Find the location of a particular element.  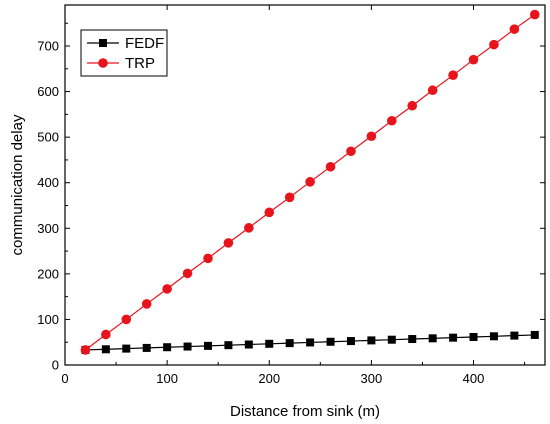

y-tick-label: 300 is located at coordinates (48, 228).